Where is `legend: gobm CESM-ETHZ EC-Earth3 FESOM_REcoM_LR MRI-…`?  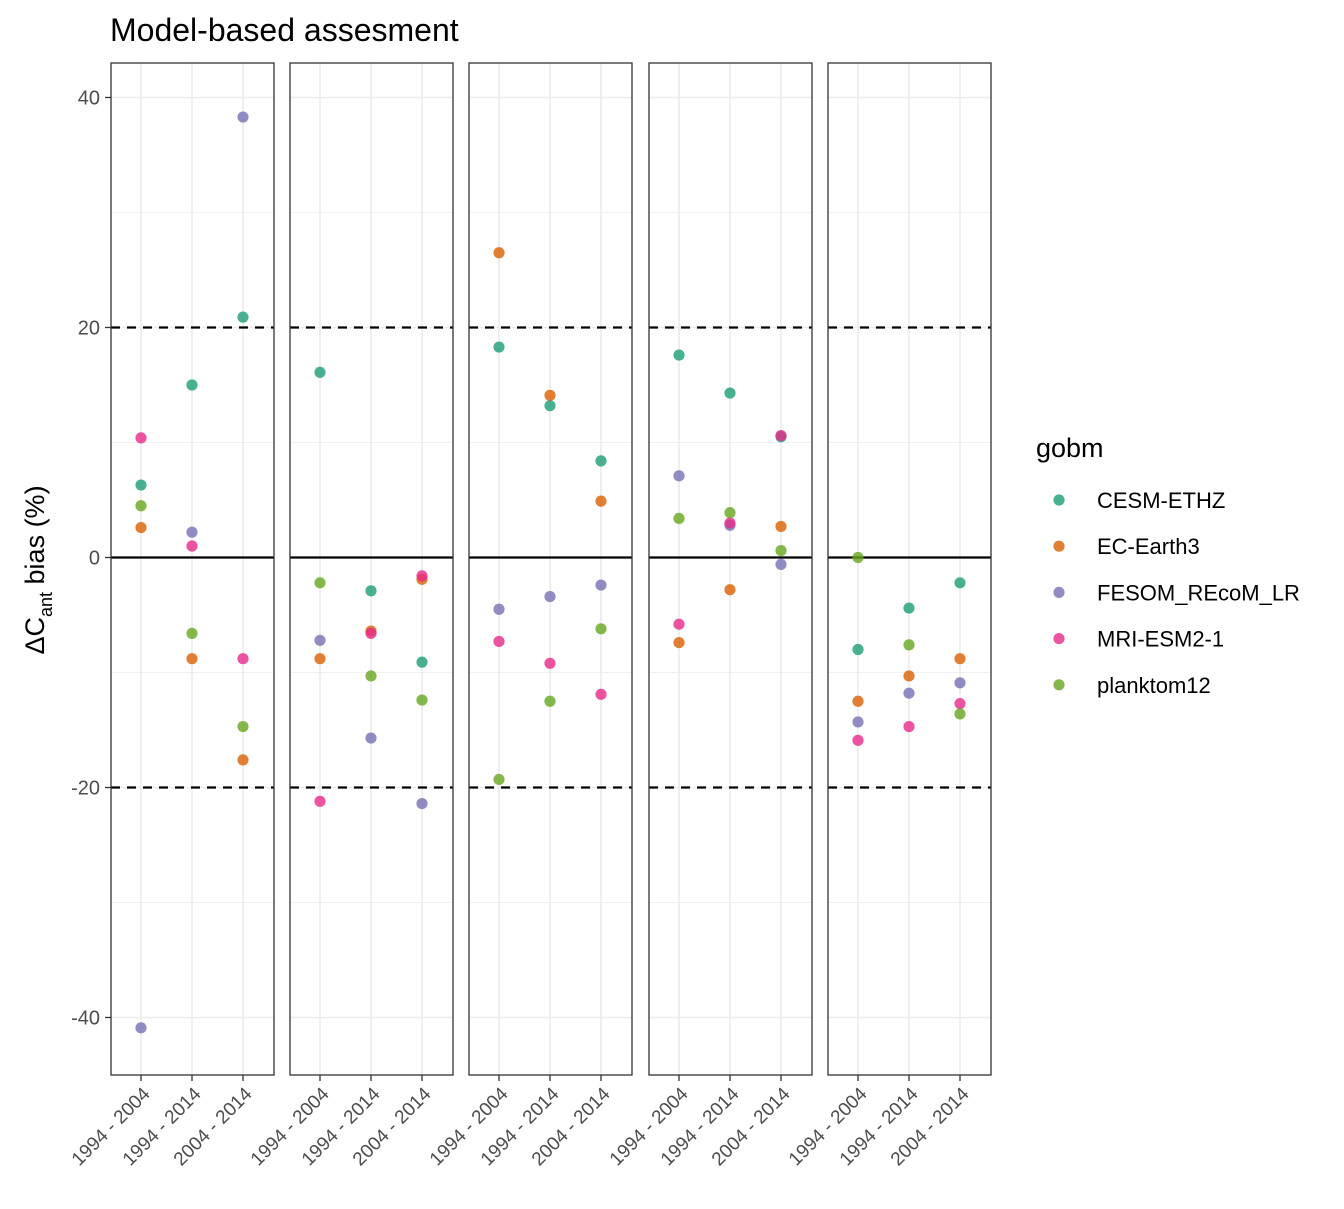 legend: gobm CESM-ETHZ EC-Earth3 FESOM_REcoM_LR MRI-… is located at coordinates (1168, 565).